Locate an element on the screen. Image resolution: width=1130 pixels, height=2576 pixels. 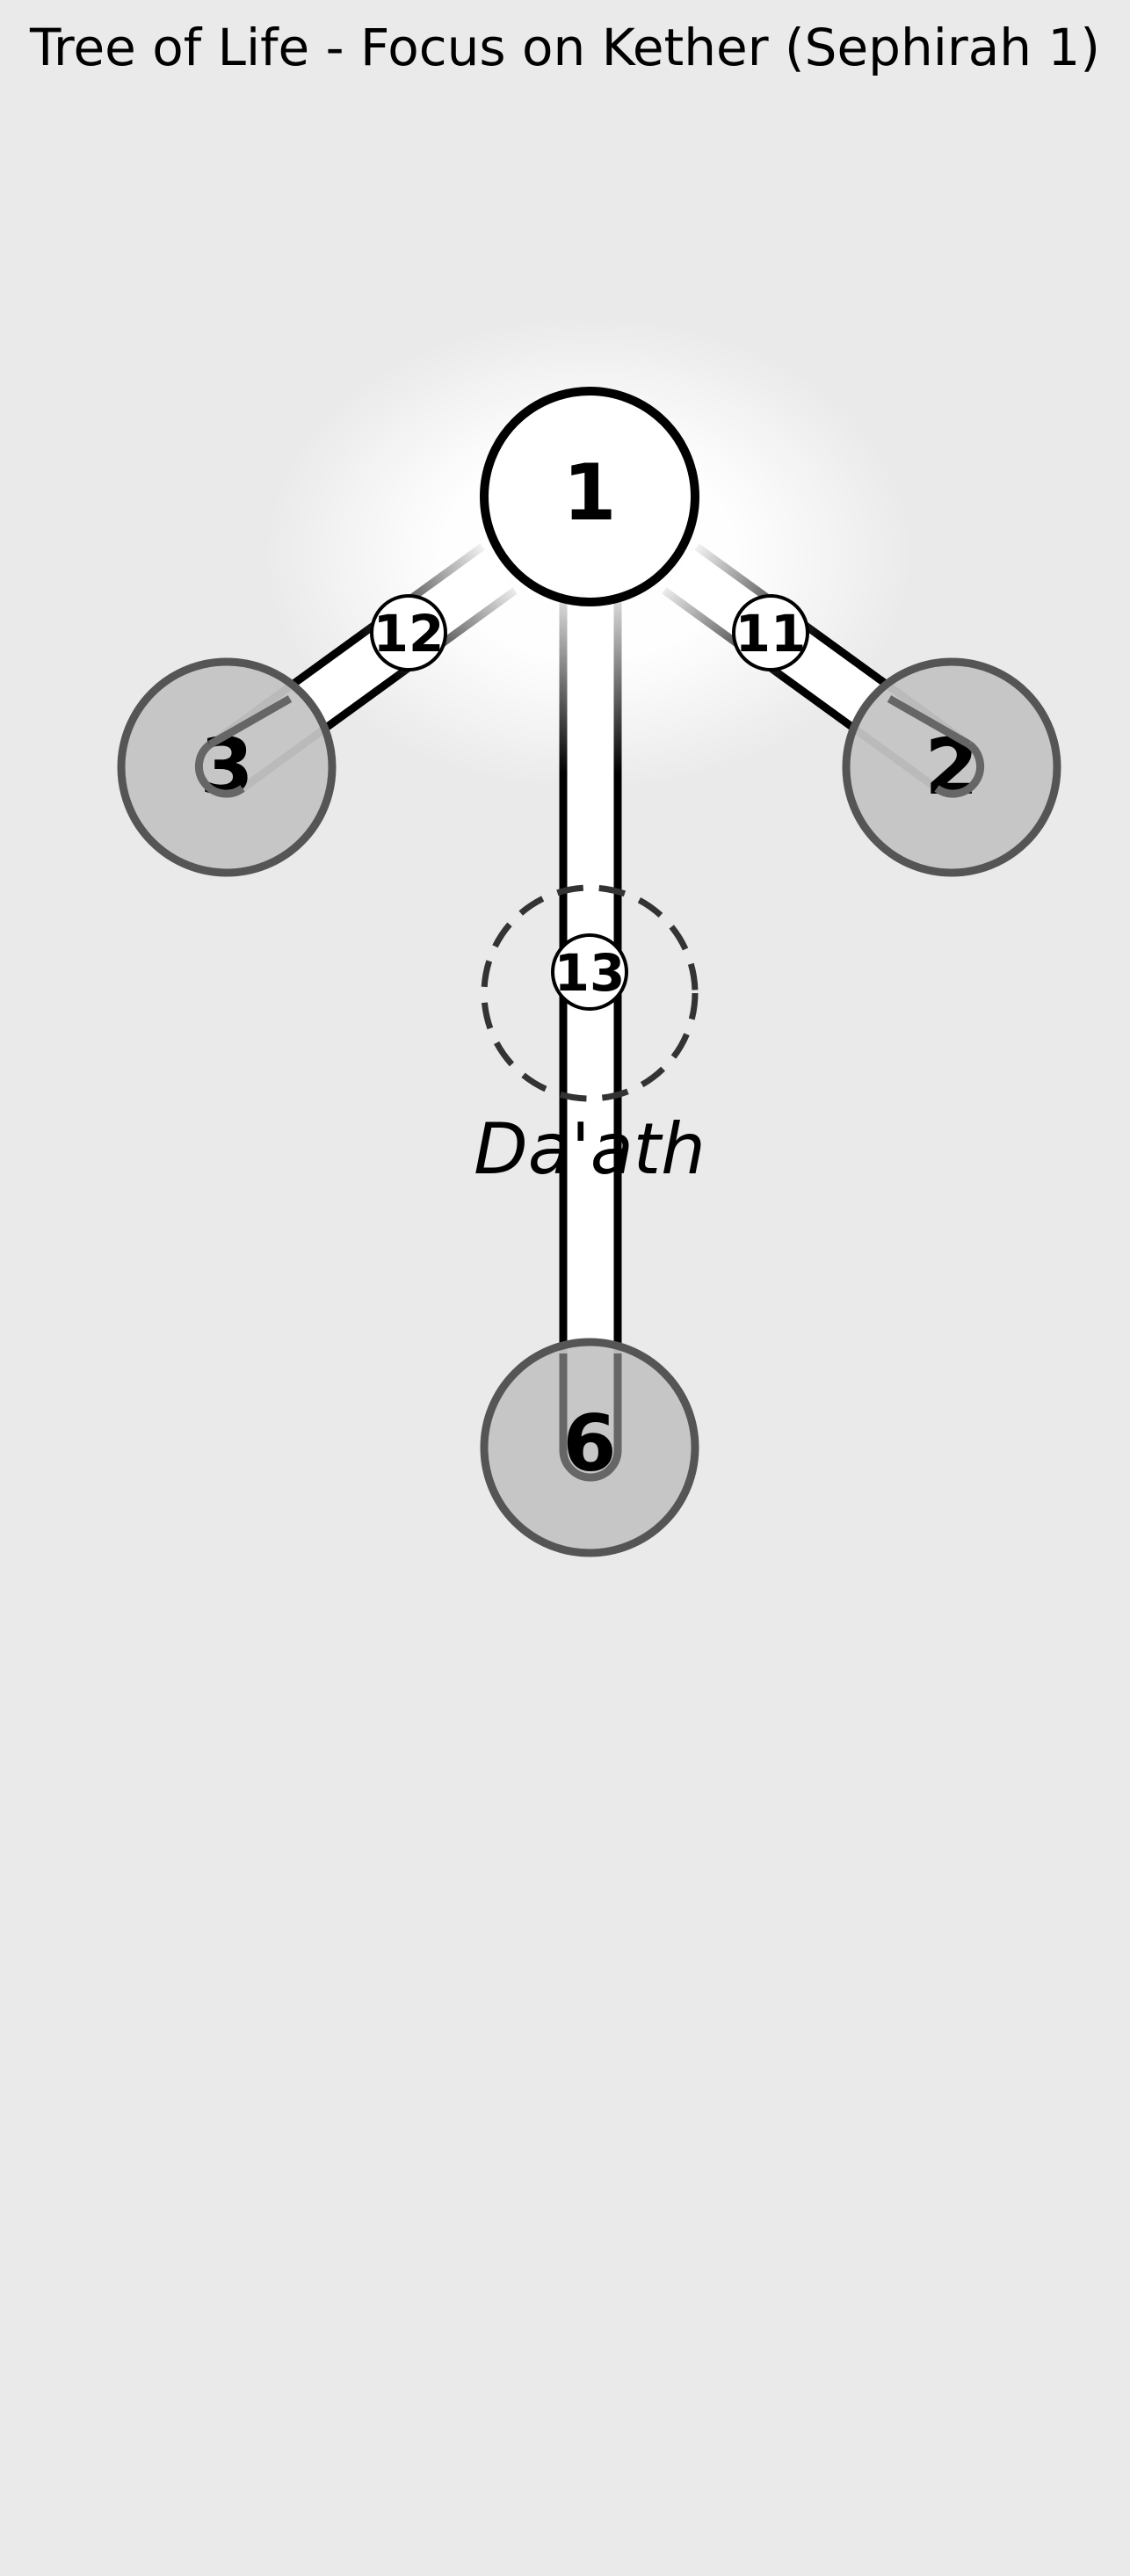
sephirah-1-label: 1 is located at coordinates (589, 492).